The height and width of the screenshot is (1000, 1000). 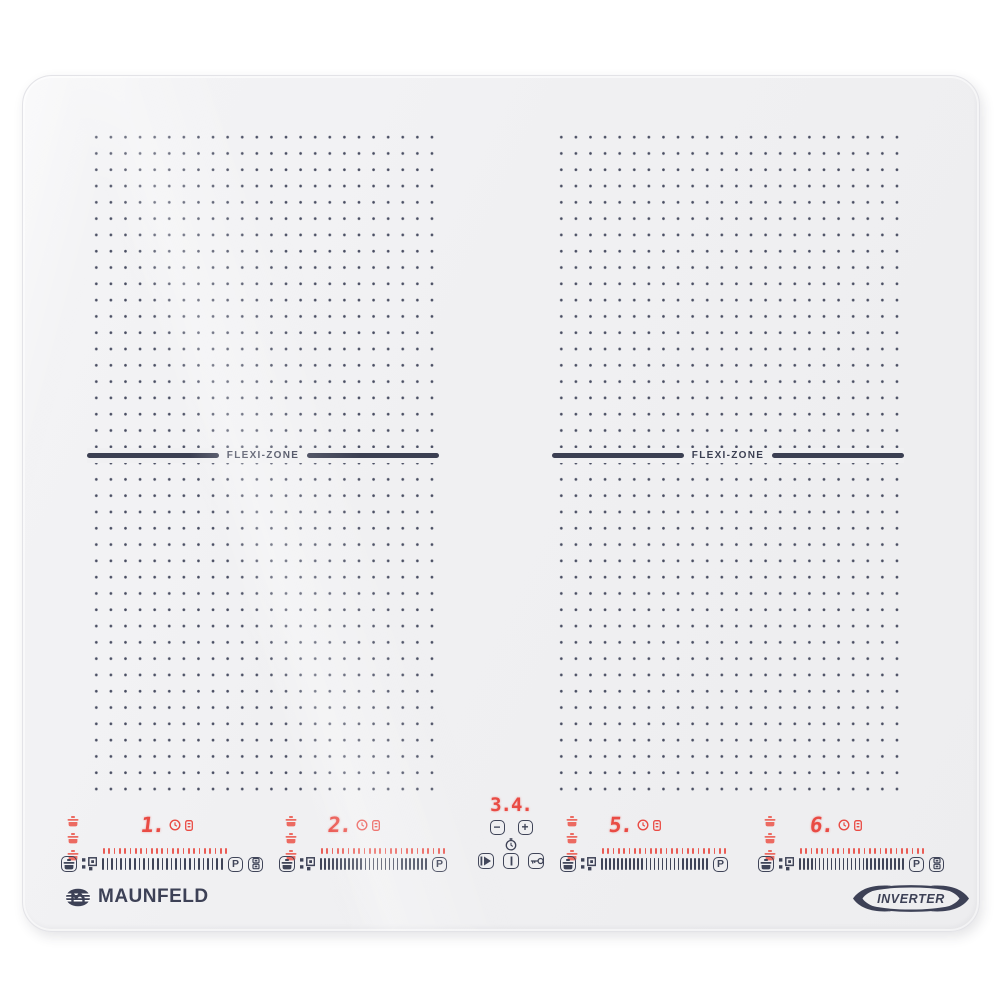 I want to click on maunfeld-emblem-icon, so click(x=78, y=897).